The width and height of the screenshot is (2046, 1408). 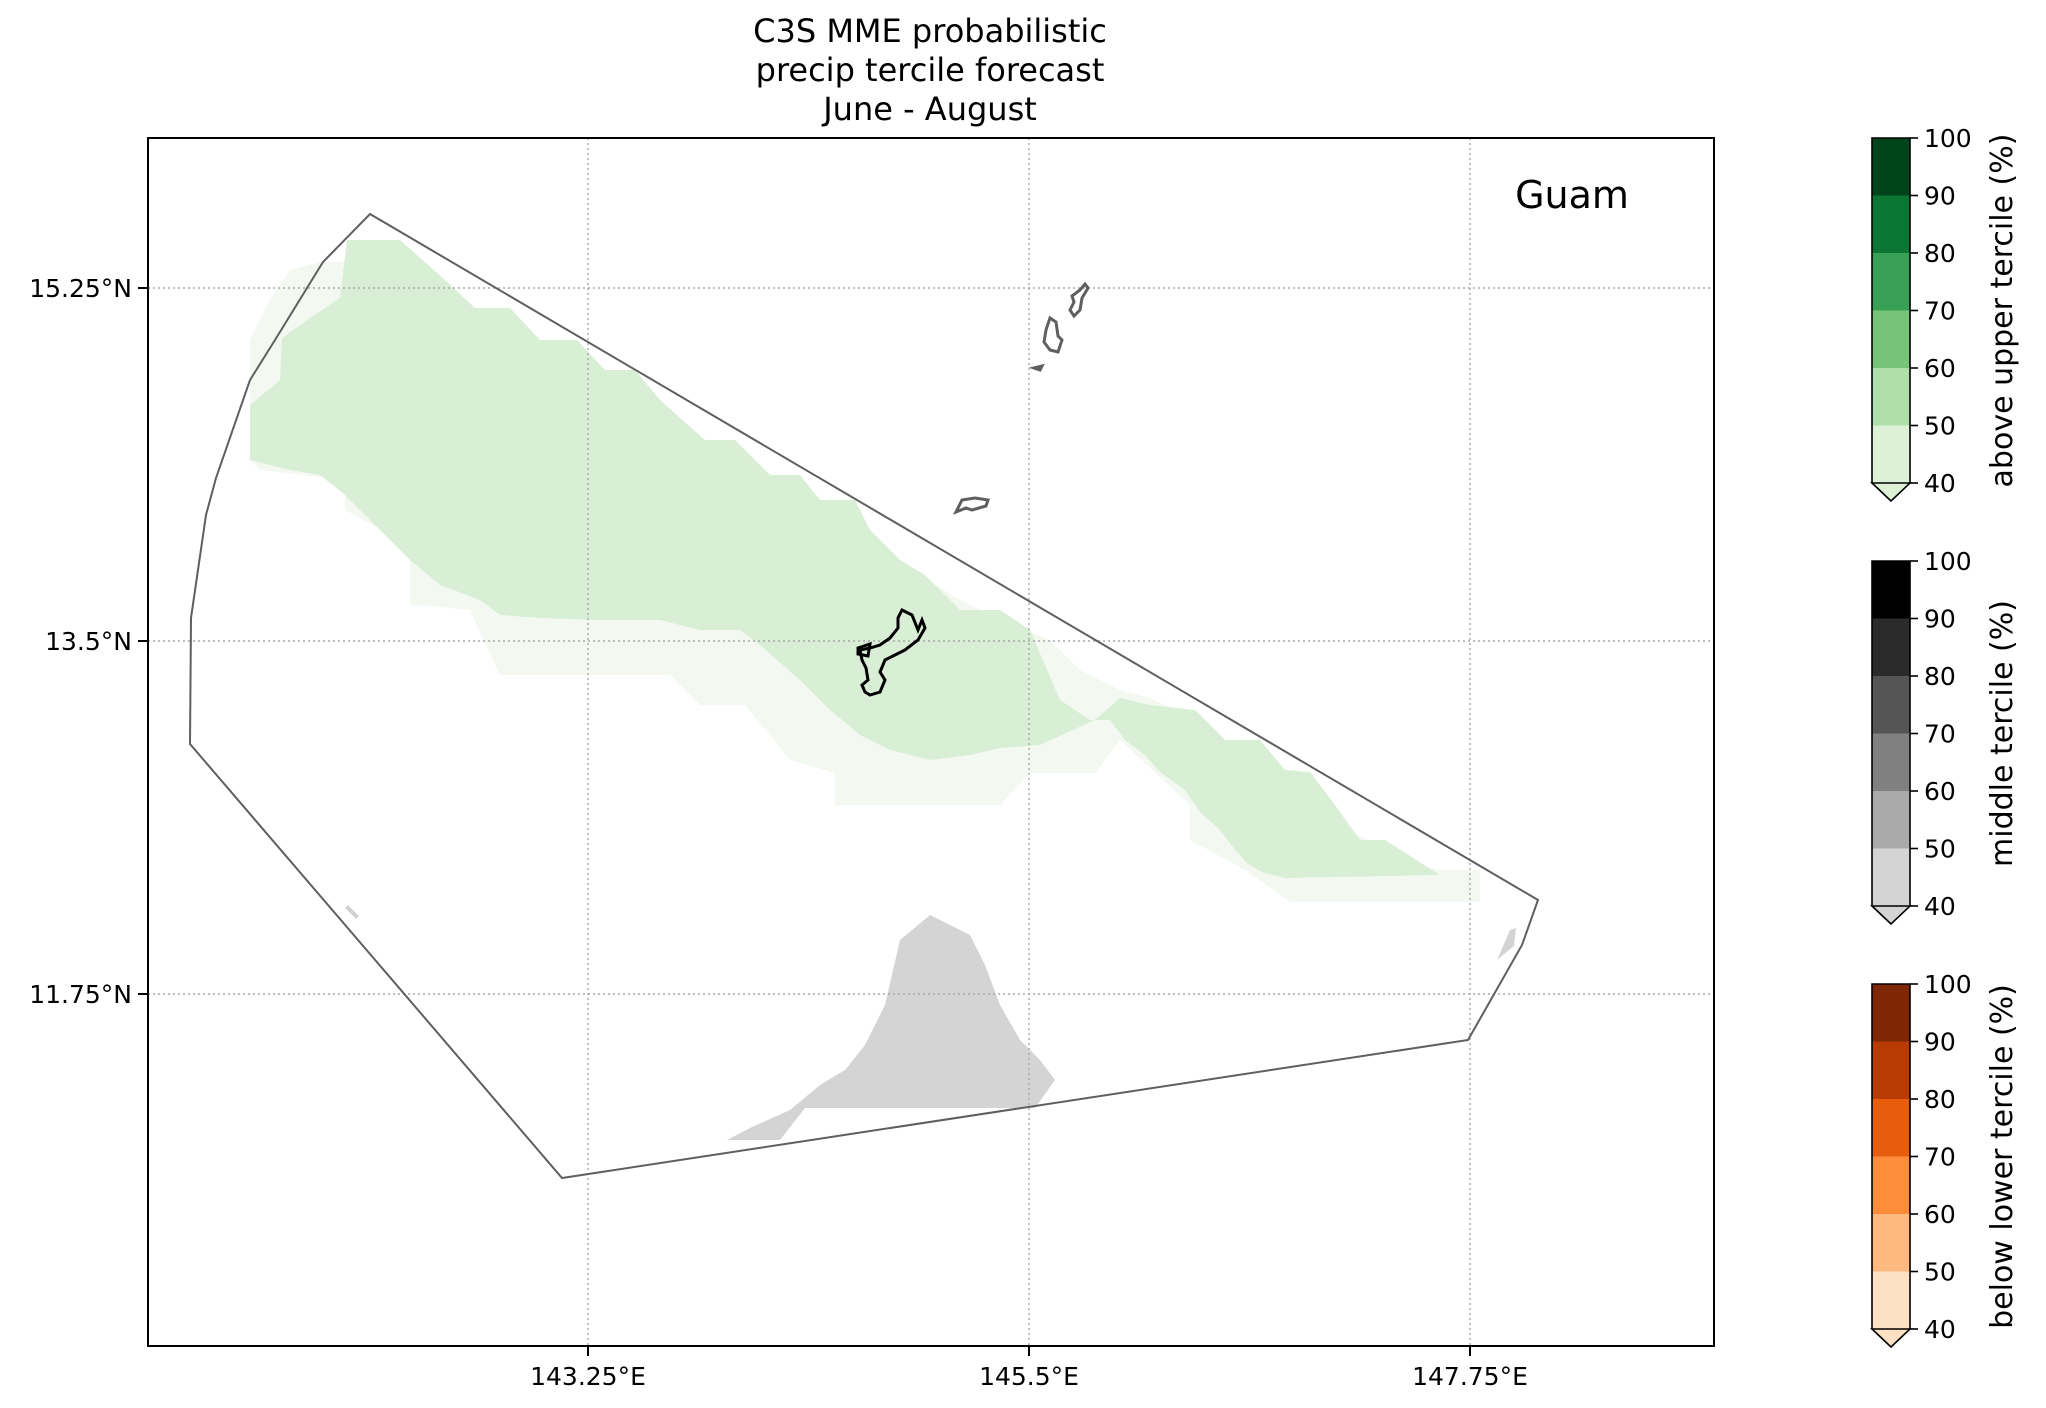 I want to click on lon-tick-label: 145.5°E, so click(x=1029, y=1376).